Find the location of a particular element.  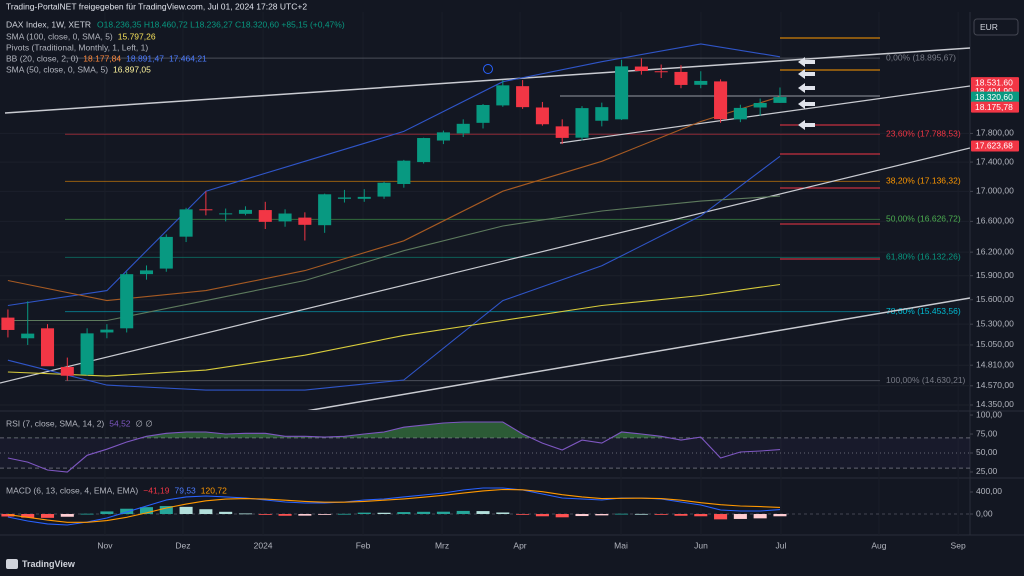

legend-entry: BB (20, close, 2, 0) is located at coordinates (42, 58).